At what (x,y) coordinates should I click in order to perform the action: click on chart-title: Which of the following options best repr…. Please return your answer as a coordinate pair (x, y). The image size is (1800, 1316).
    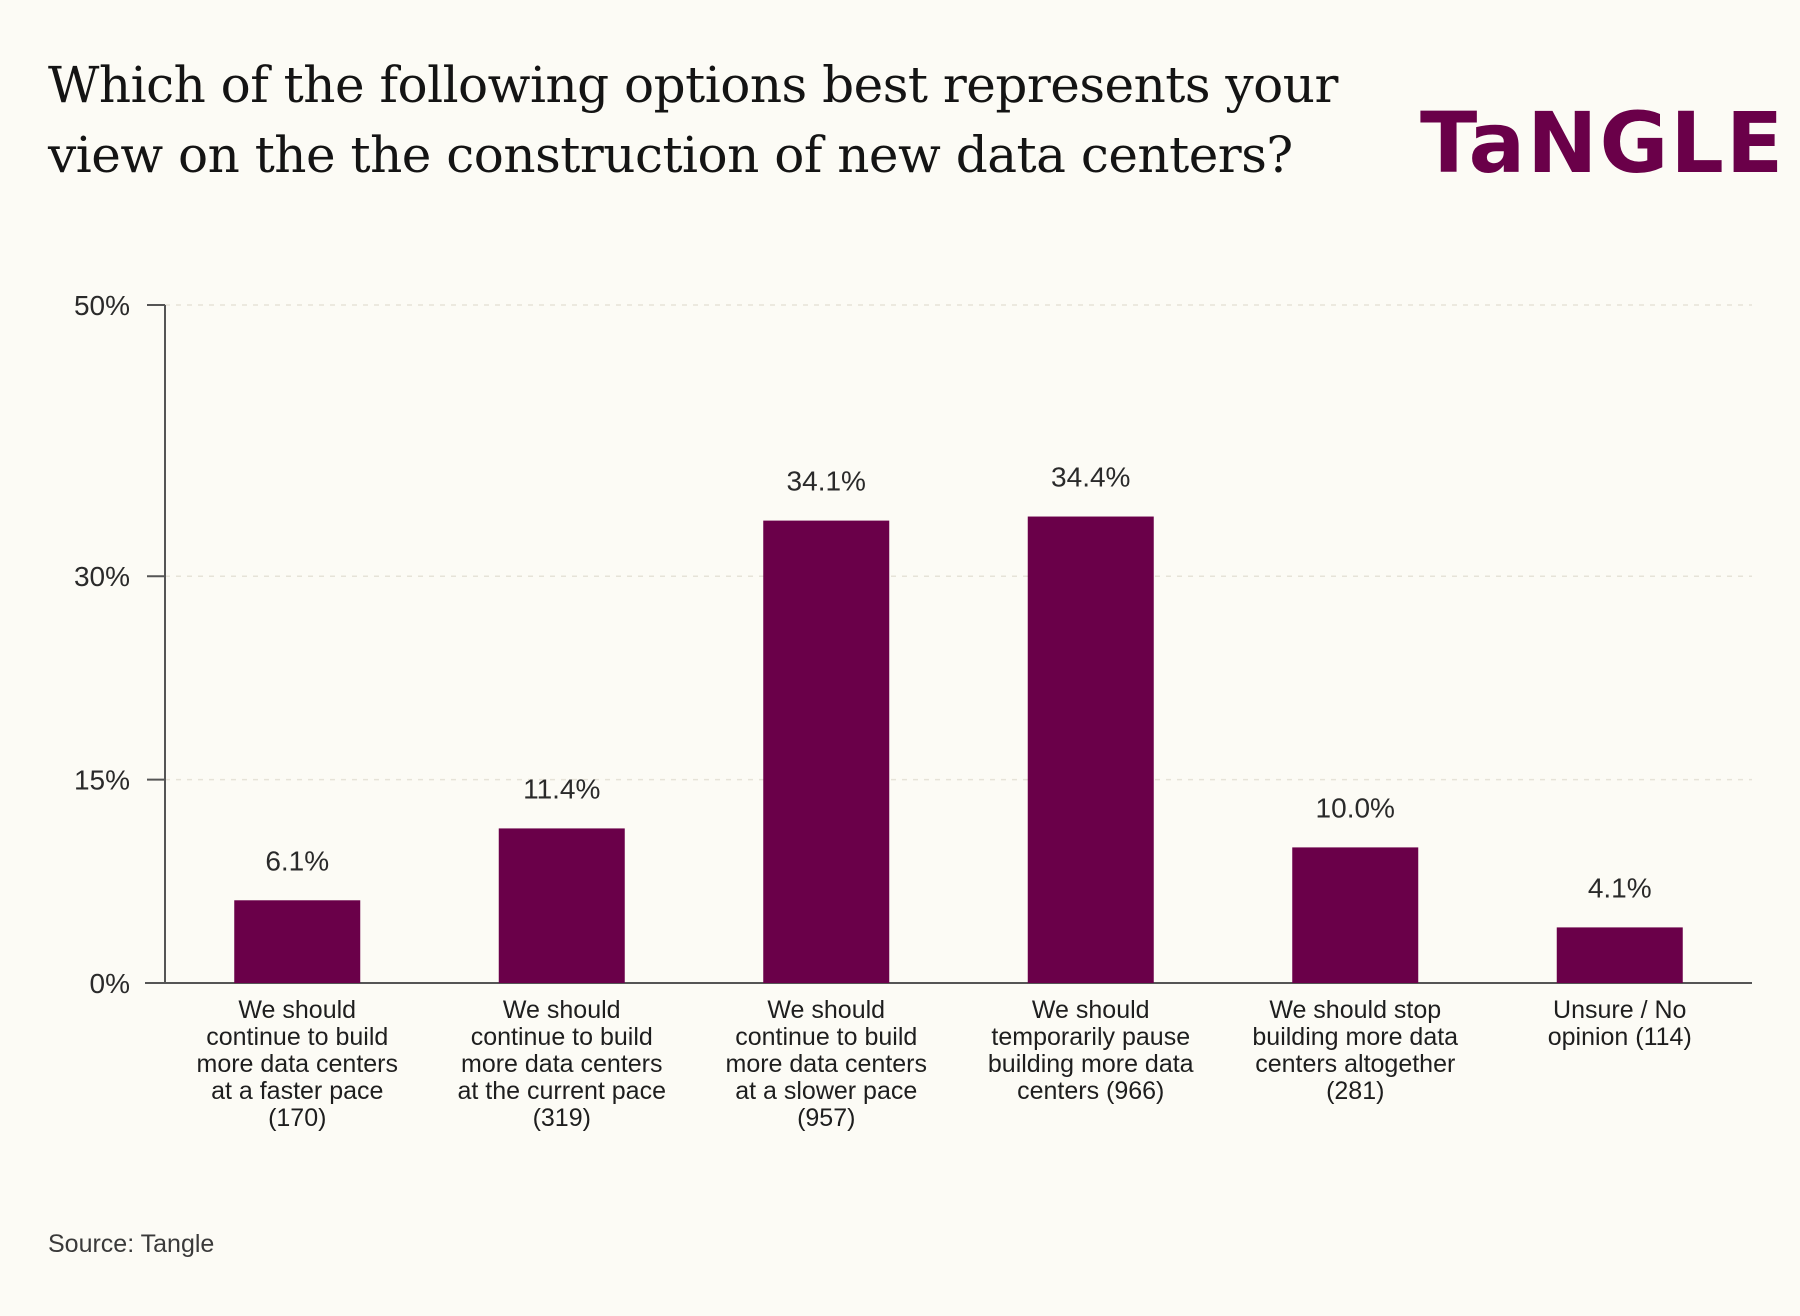
    Looking at the image, I should click on (693, 120).